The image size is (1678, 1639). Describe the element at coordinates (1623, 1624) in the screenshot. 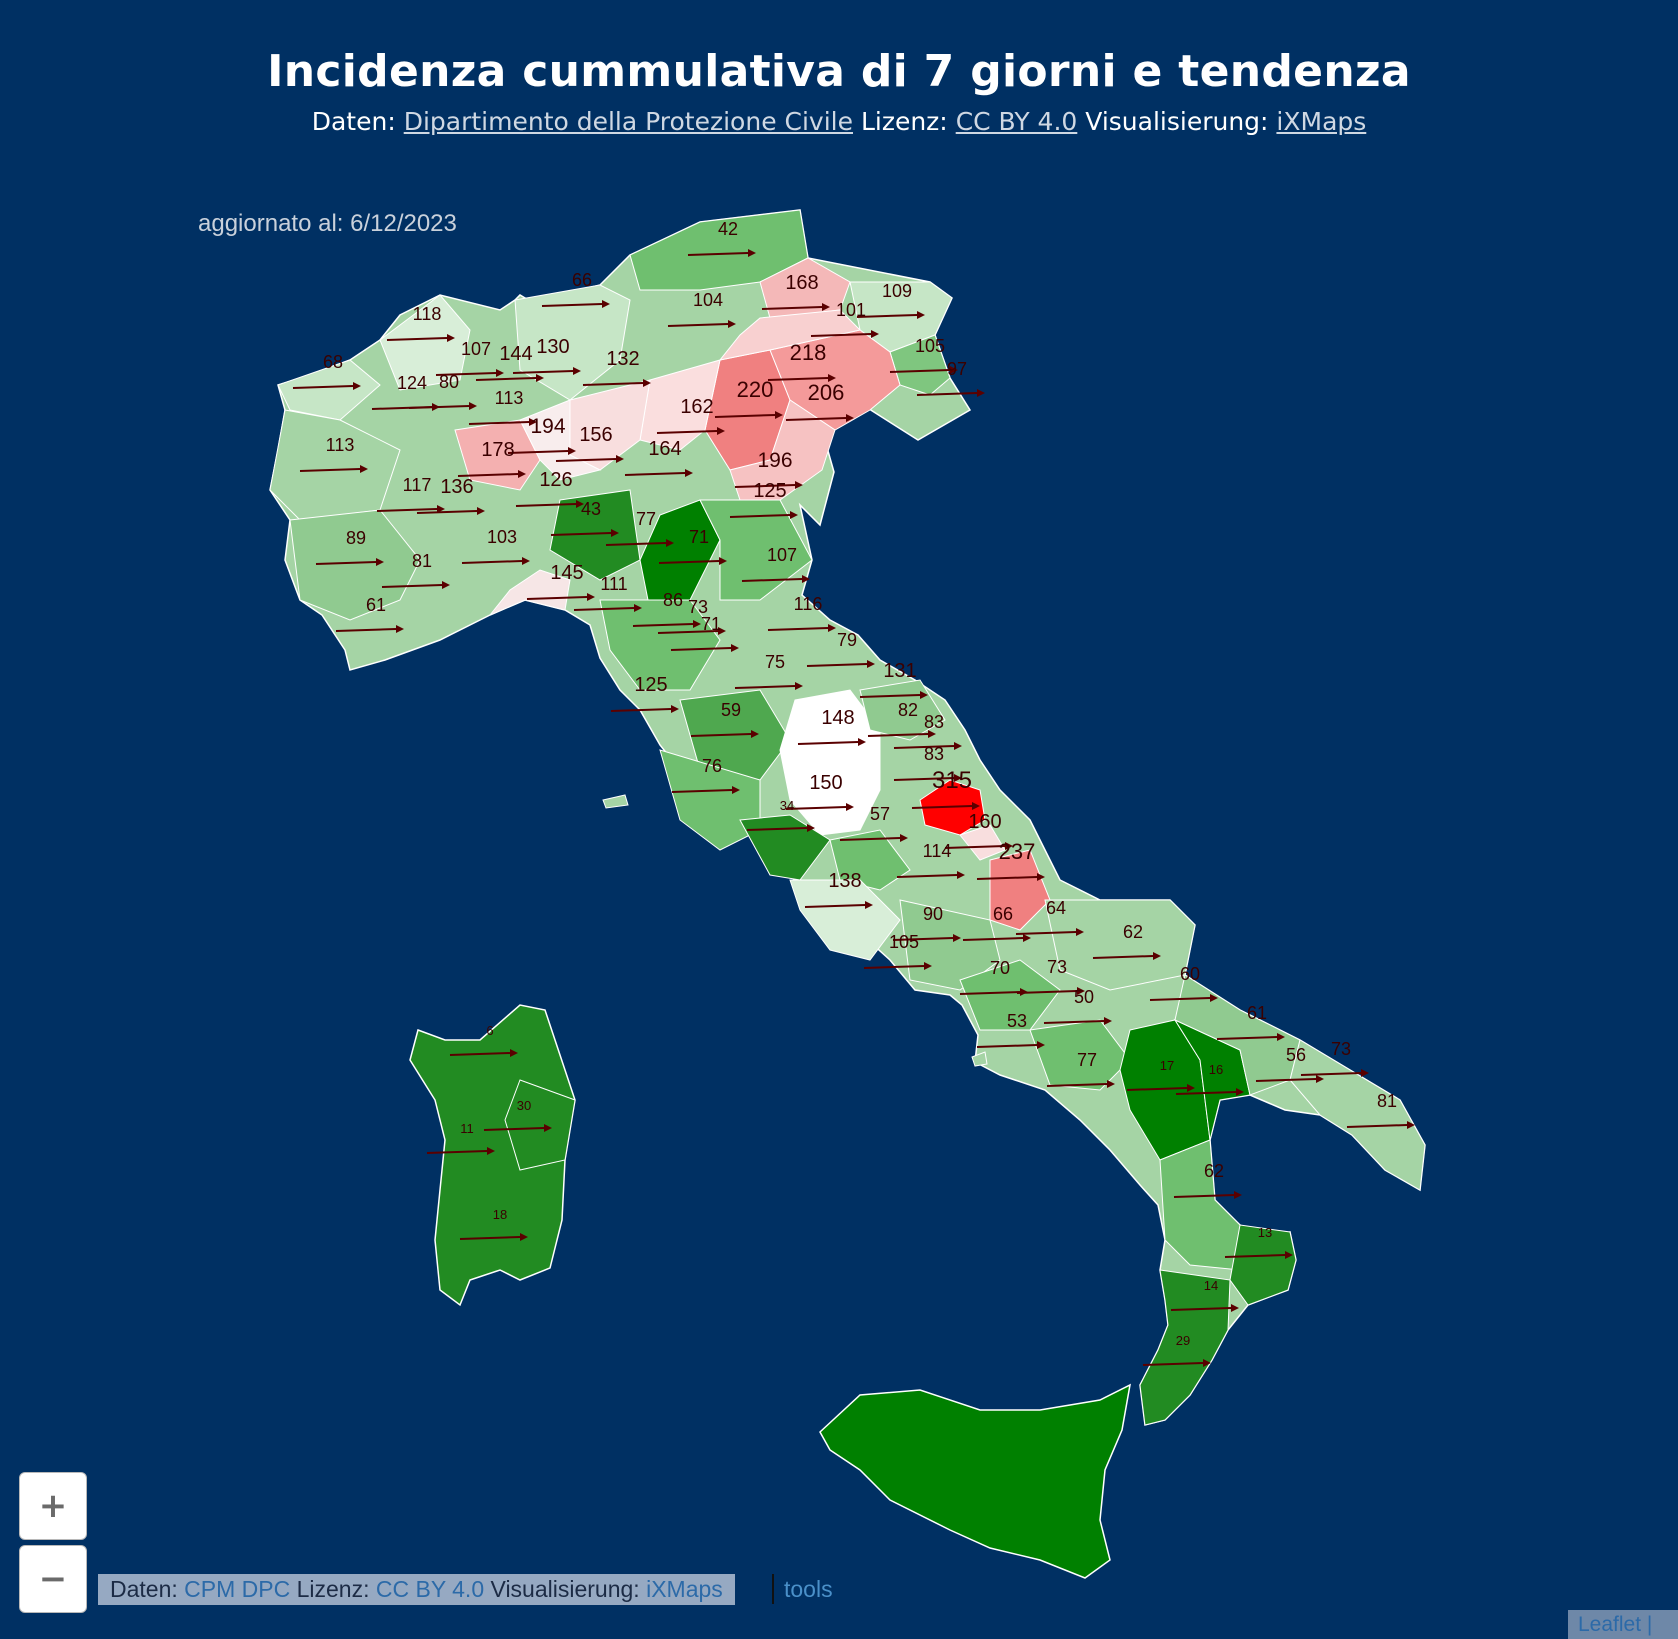

I see `leaflet-attribution: Leaflet |` at that location.